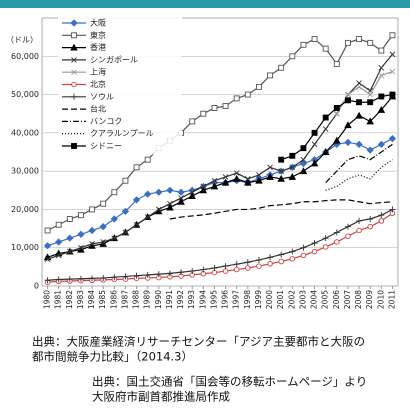  I want to click on x-tick-label: 1999, so click(258, 299).